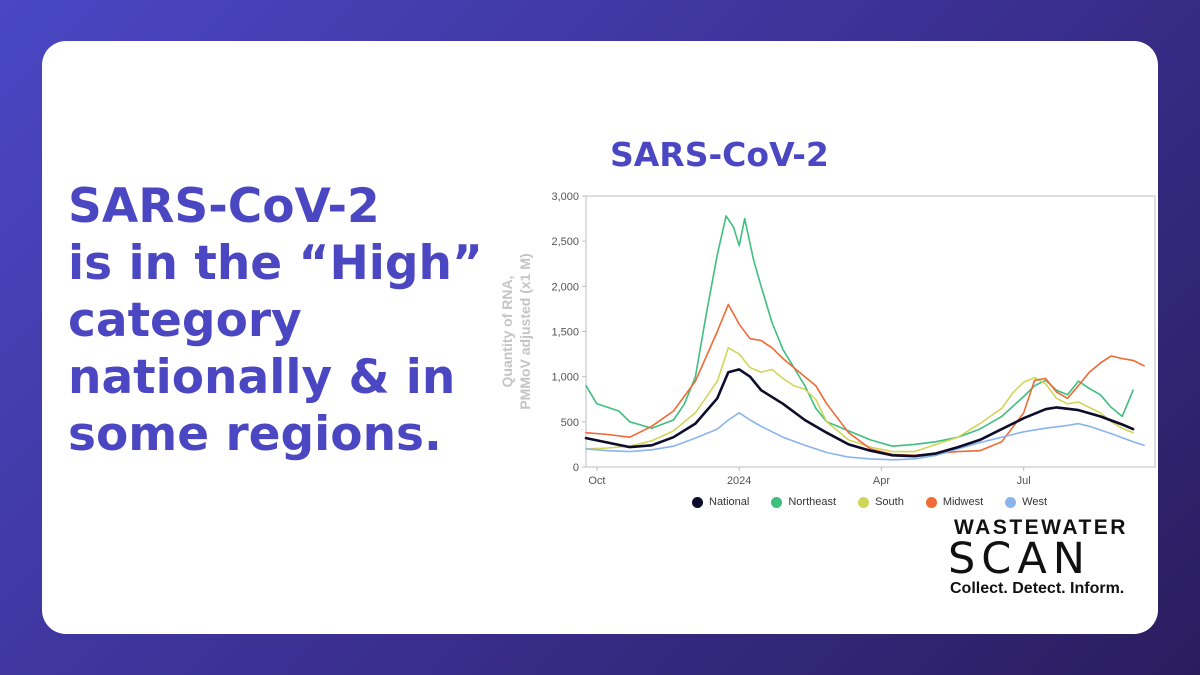  What do you see at coordinates (565, 333) in the screenshot?
I see `y-tick-label: 1,500` at bounding box center [565, 333].